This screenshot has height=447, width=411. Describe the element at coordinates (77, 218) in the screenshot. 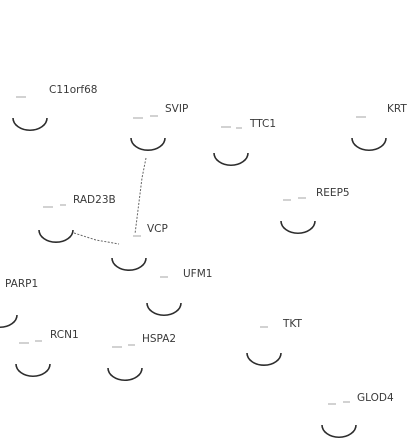

I see `node-rad23b: RAD23B` at that location.